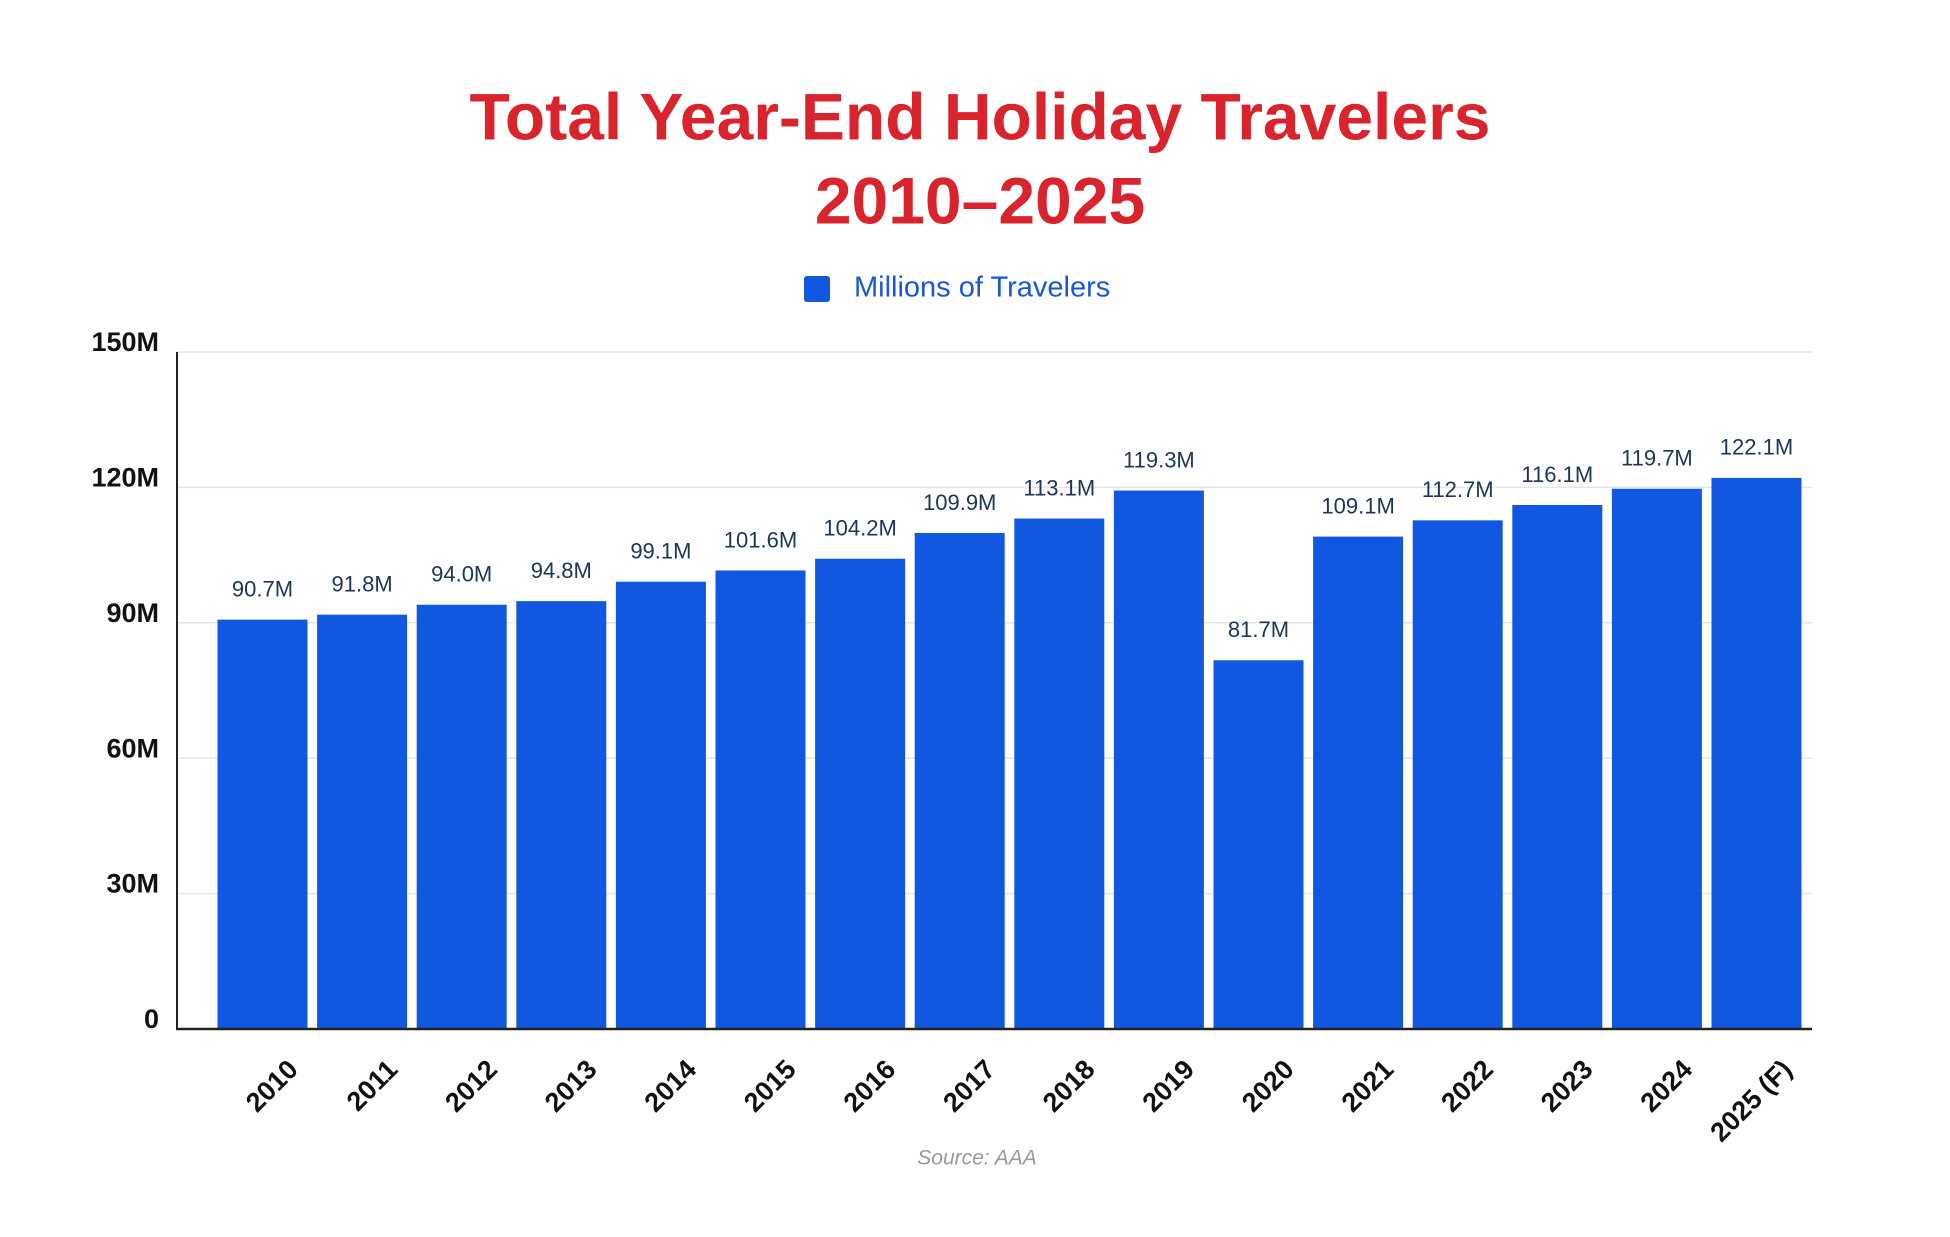  I want to click on value-label: 91.8M, so click(362, 583).